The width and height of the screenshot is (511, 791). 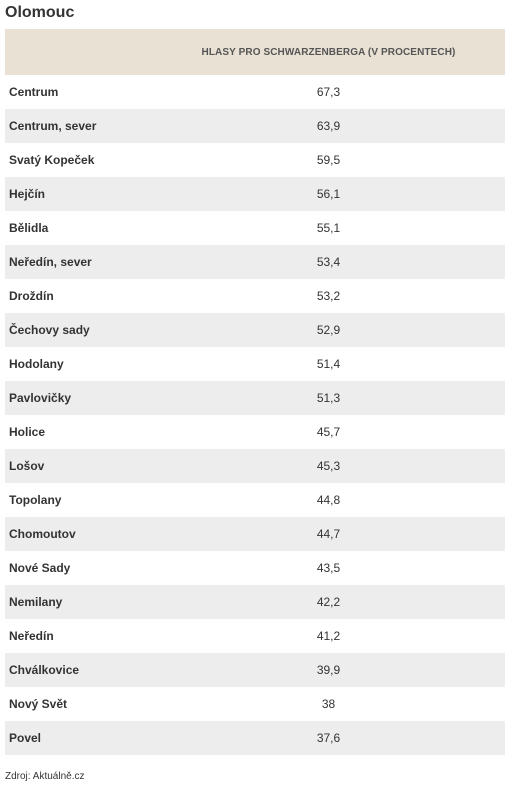 I want to click on source-note: Zdroj: Aktuálně.cz, so click(x=45, y=776).